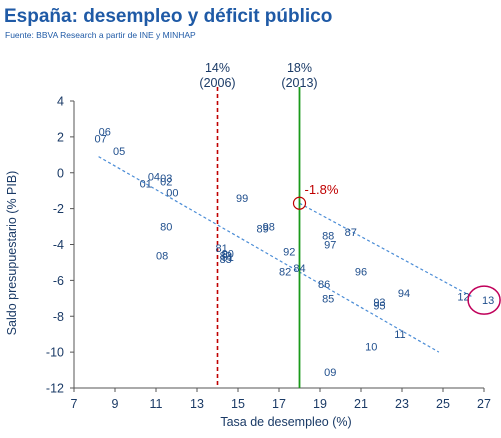 Image resolution: width=501 pixels, height=438 pixels. What do you see at coordinates (156, 404) in the screenshot?
I see `x-tick-label: 11` at bounding box center [156, 404].